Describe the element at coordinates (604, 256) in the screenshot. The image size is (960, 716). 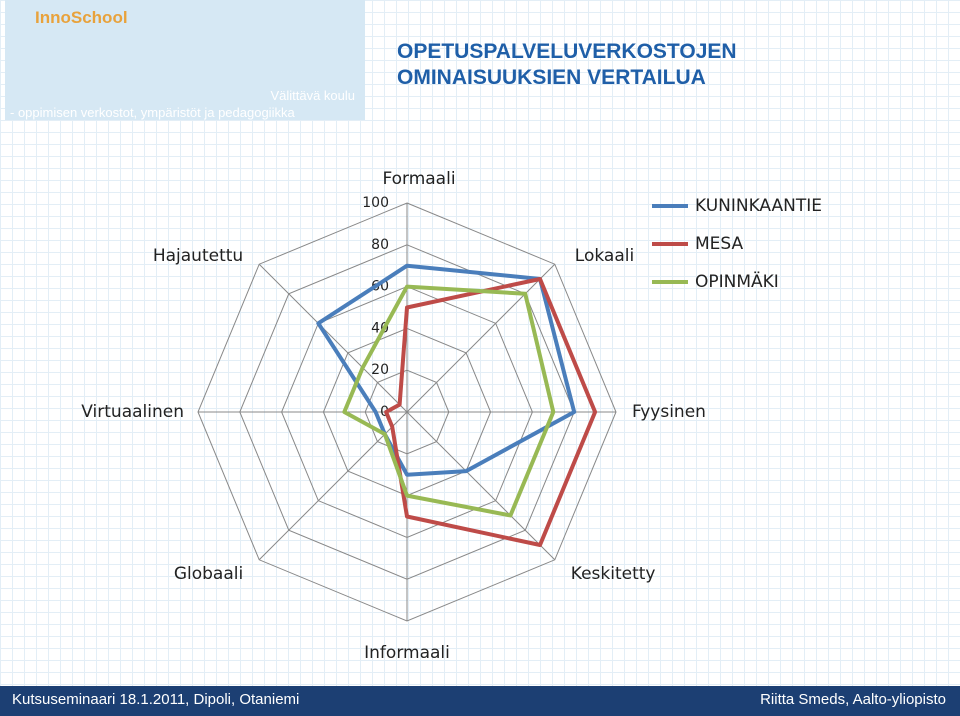
I see `category-label: Lokaali` at that location.